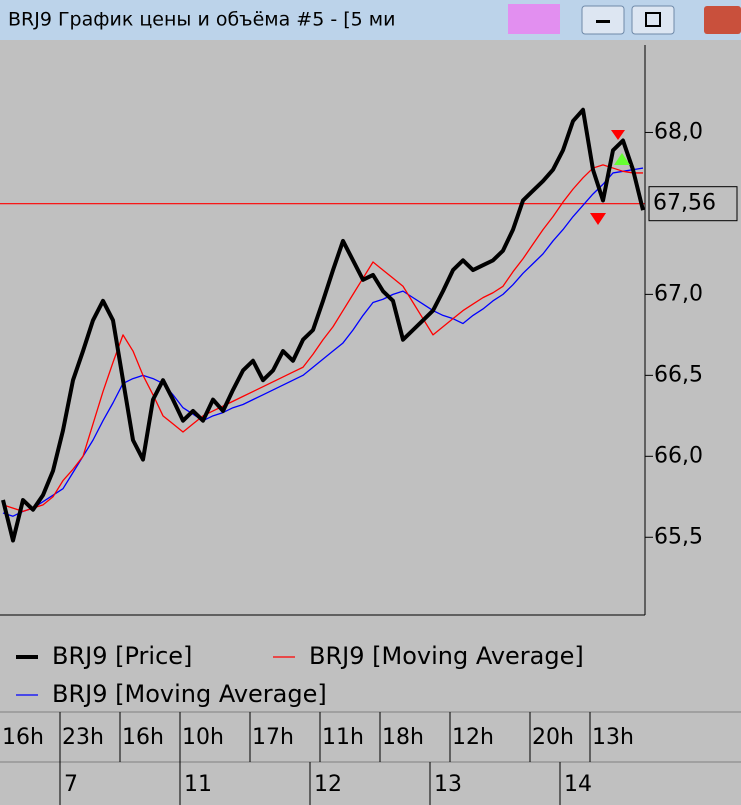  Describe the element at coordinates (553, 737) in the screenshot. I see `x-tick-label: 20h` at that location.